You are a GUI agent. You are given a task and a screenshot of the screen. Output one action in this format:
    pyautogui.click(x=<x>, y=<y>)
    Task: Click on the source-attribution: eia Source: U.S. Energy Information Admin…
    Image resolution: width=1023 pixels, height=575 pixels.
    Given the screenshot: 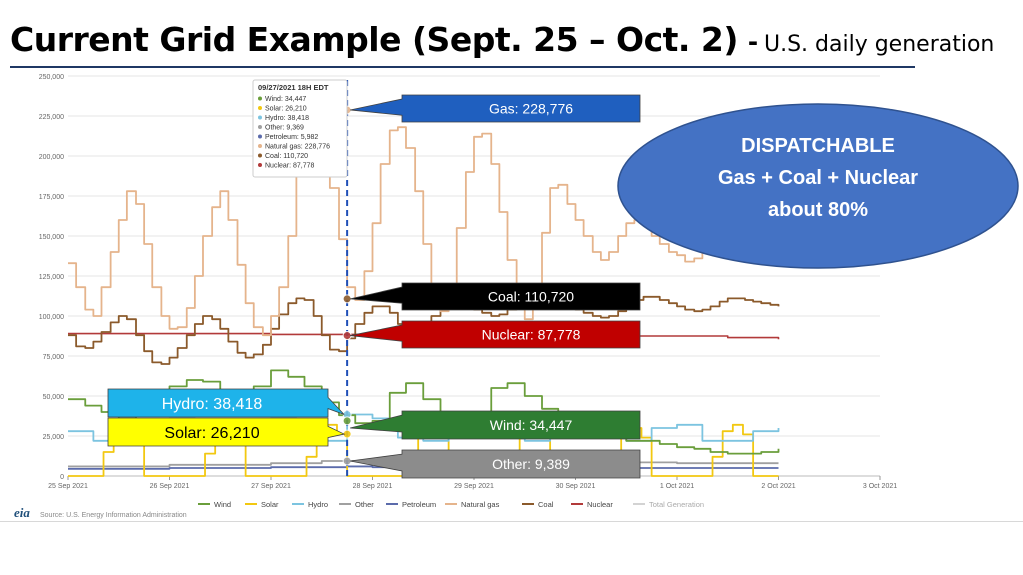 What is the action you would take?
    pyautogui.click(x=100, y=512)
    